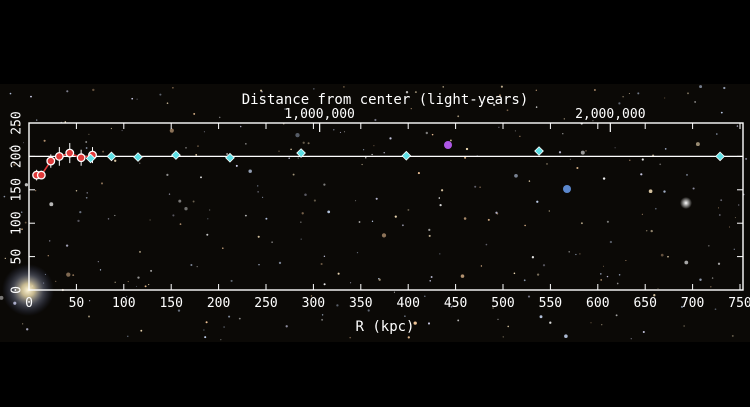  I want to click on blue-star, so click(567, 189).